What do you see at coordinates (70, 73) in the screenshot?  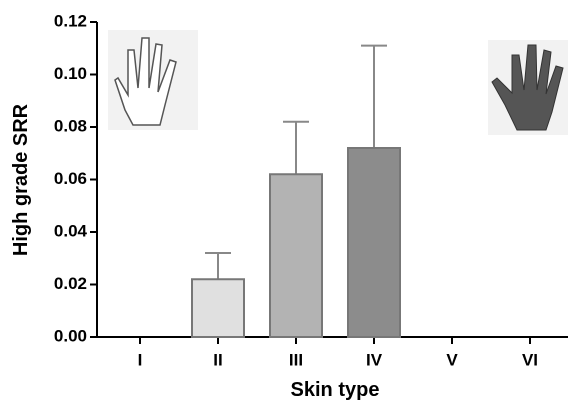 I see `y-tick-label: 0.10` at bounding box center [70, 73].